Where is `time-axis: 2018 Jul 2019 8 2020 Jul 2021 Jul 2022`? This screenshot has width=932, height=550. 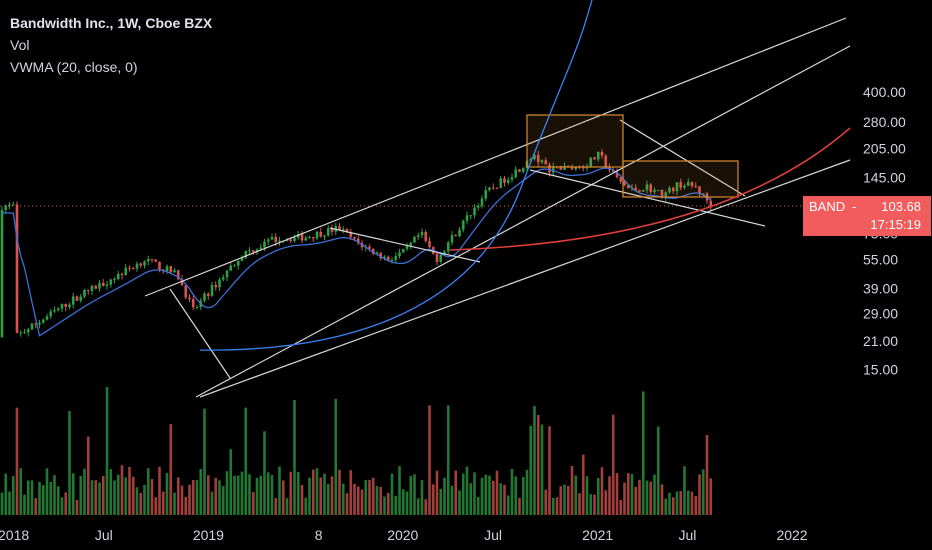
time-axis: 2018 Jul 2019 8 2020 Jul 2021 Jul 2022 is located at coordinates (404, 535).